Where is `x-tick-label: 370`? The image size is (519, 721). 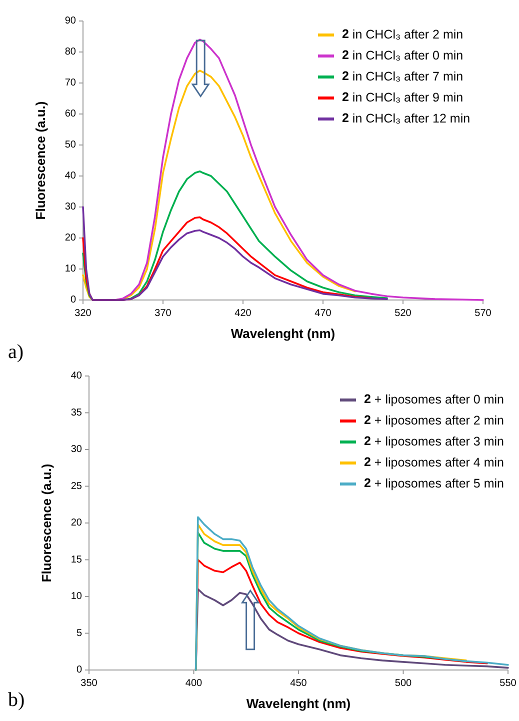 x-tick-label: 370 is located at coordinates (163, 313).